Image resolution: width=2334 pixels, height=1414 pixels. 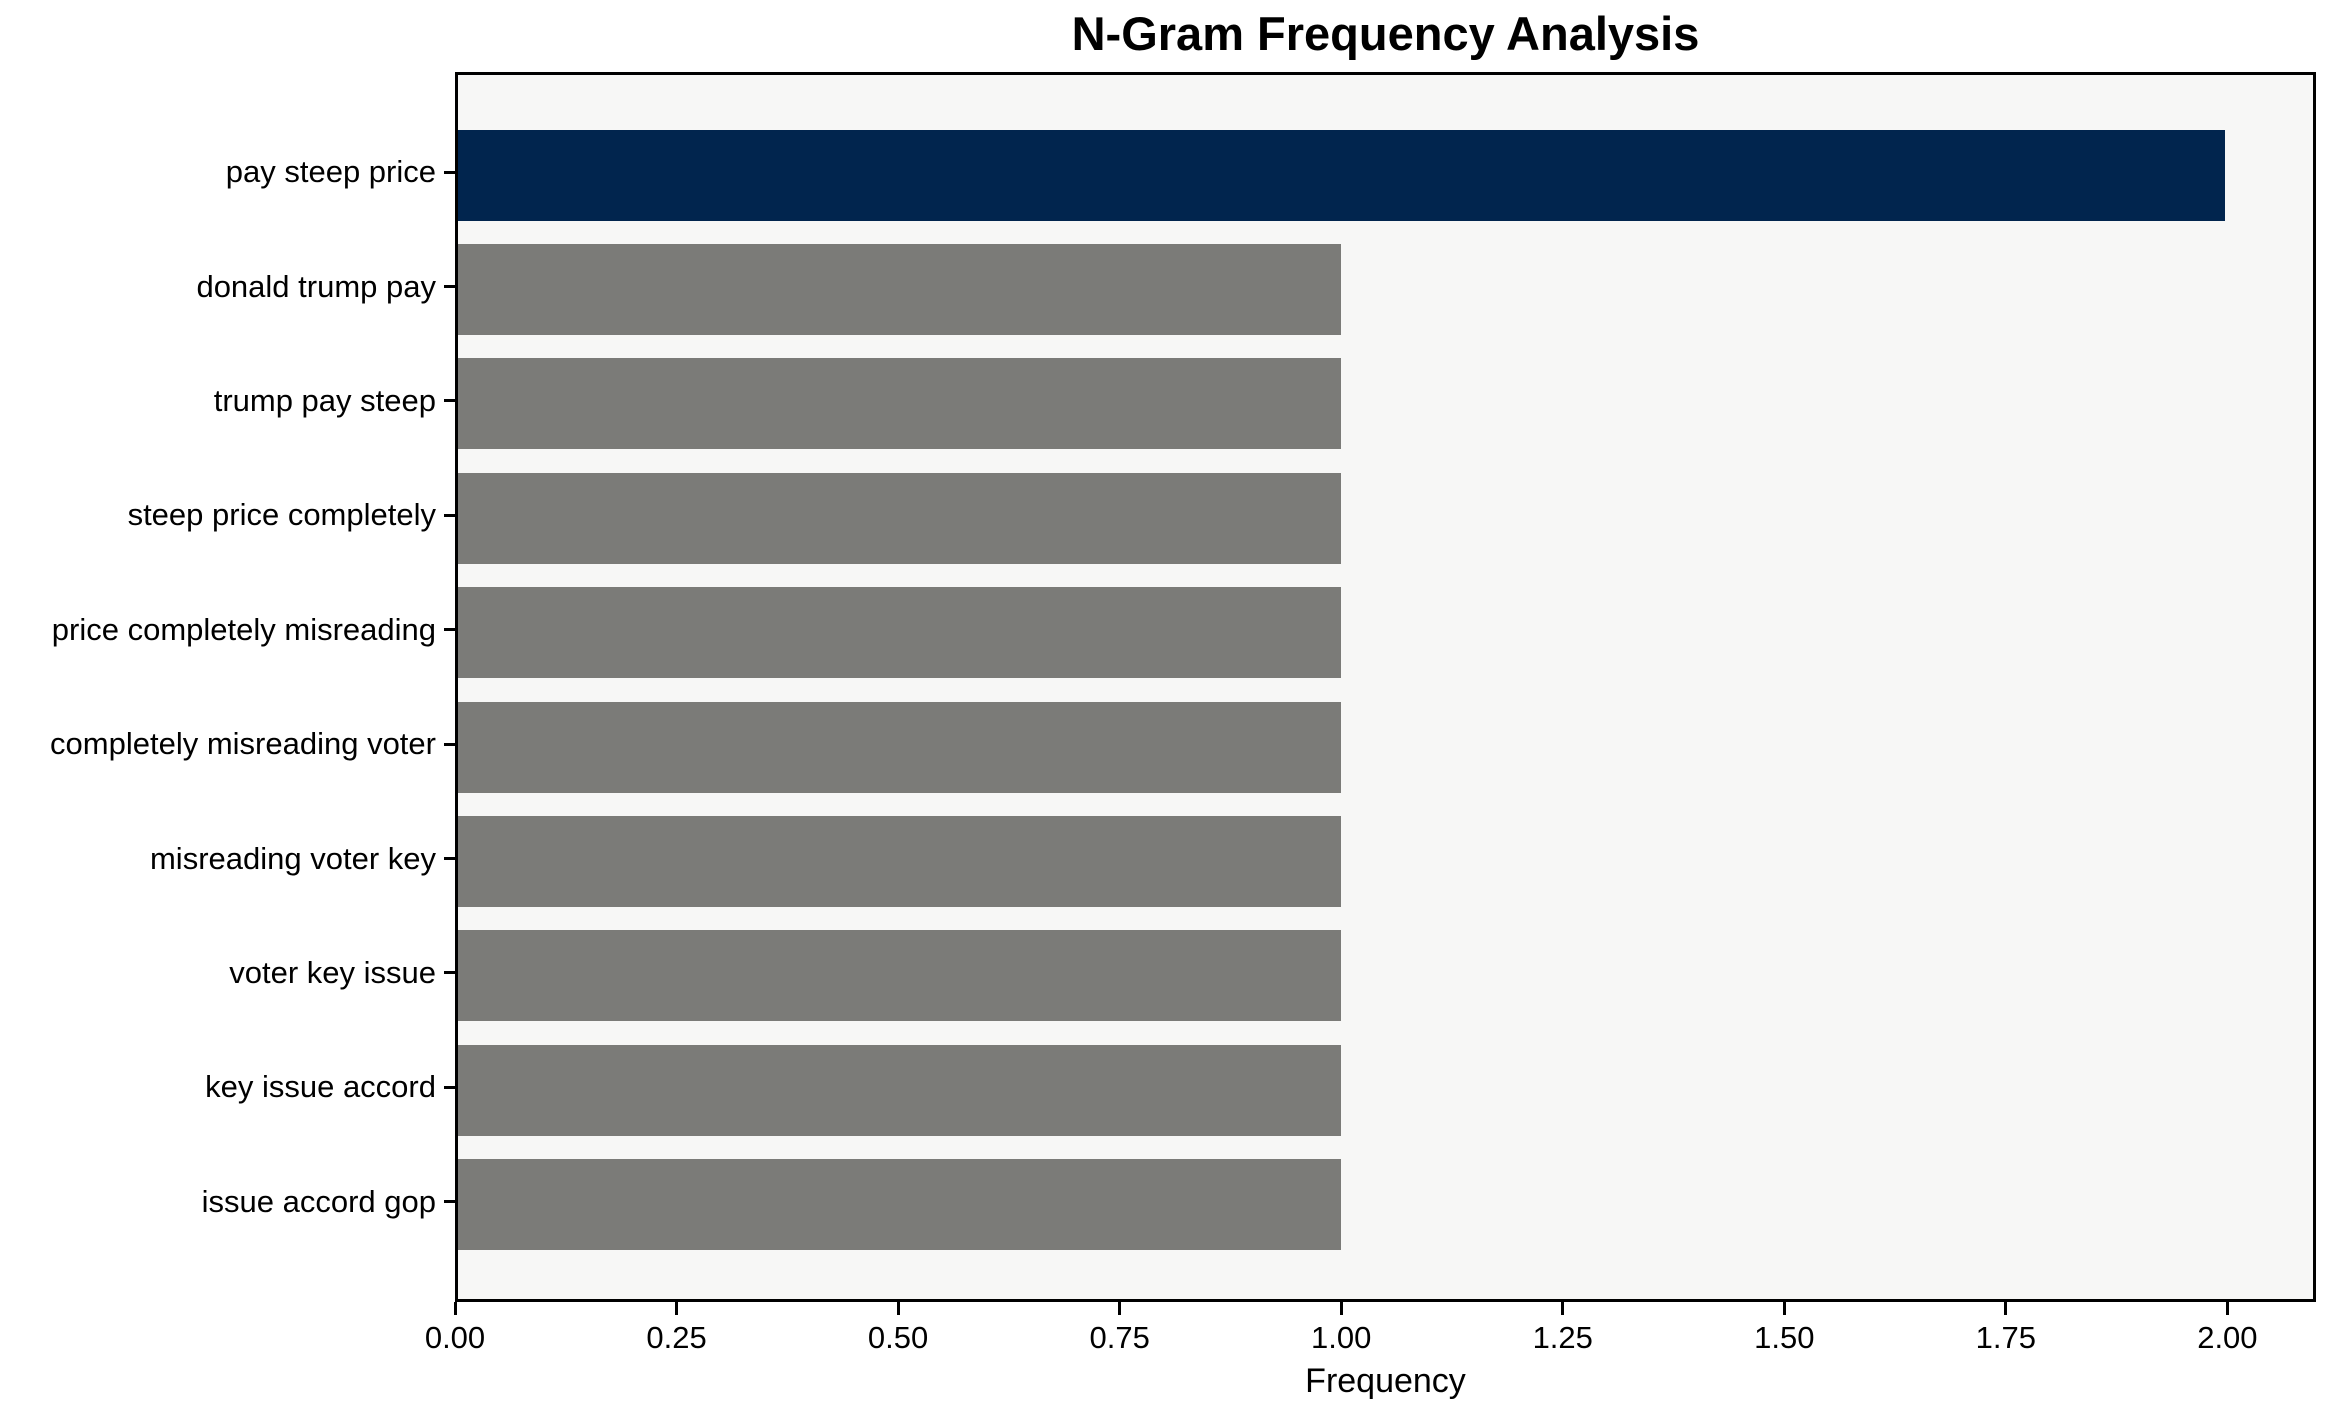 I want to click on y-row: completely misreading voter, so click(x=227, y=744).